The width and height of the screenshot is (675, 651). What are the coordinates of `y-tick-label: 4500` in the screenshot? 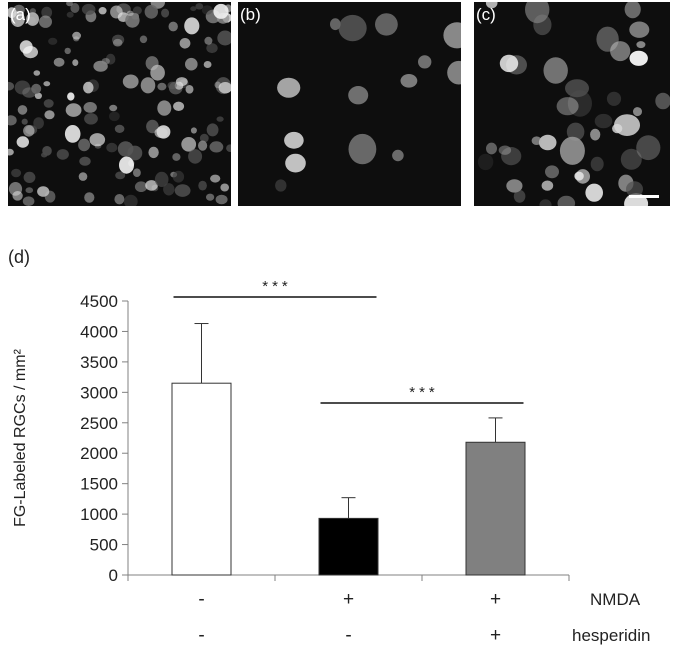 It's located at (99, 301).